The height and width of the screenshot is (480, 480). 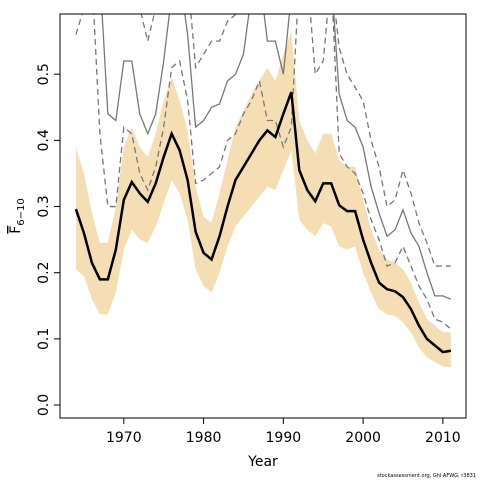 I want to click on y-tick-label: 0.4, so click(x=44, y=140).